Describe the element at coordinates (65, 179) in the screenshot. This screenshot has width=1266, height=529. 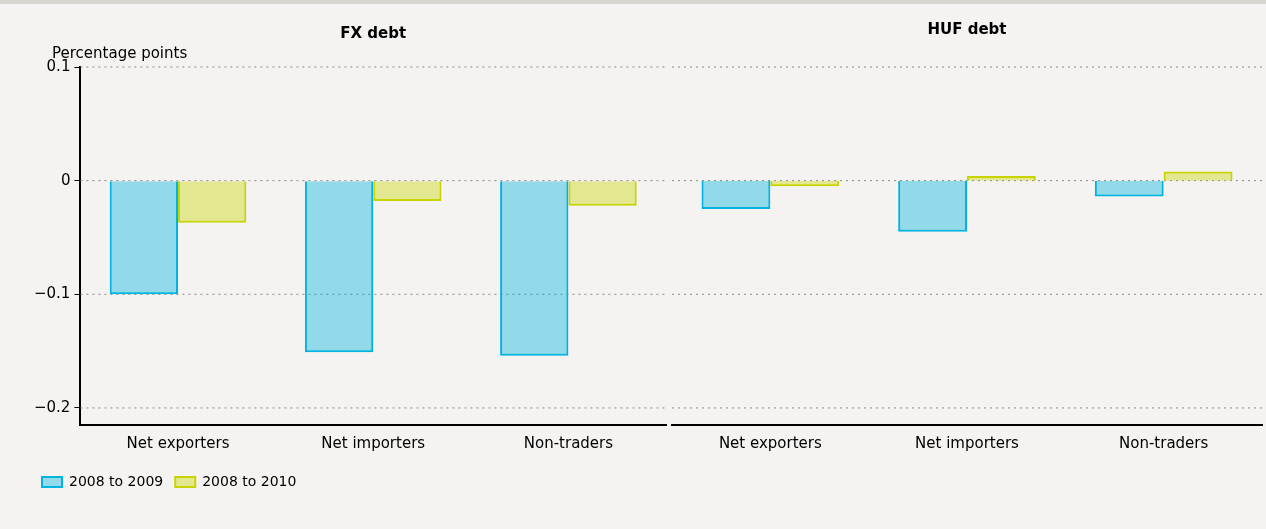
I see `y-tick-label: 0` at that location.